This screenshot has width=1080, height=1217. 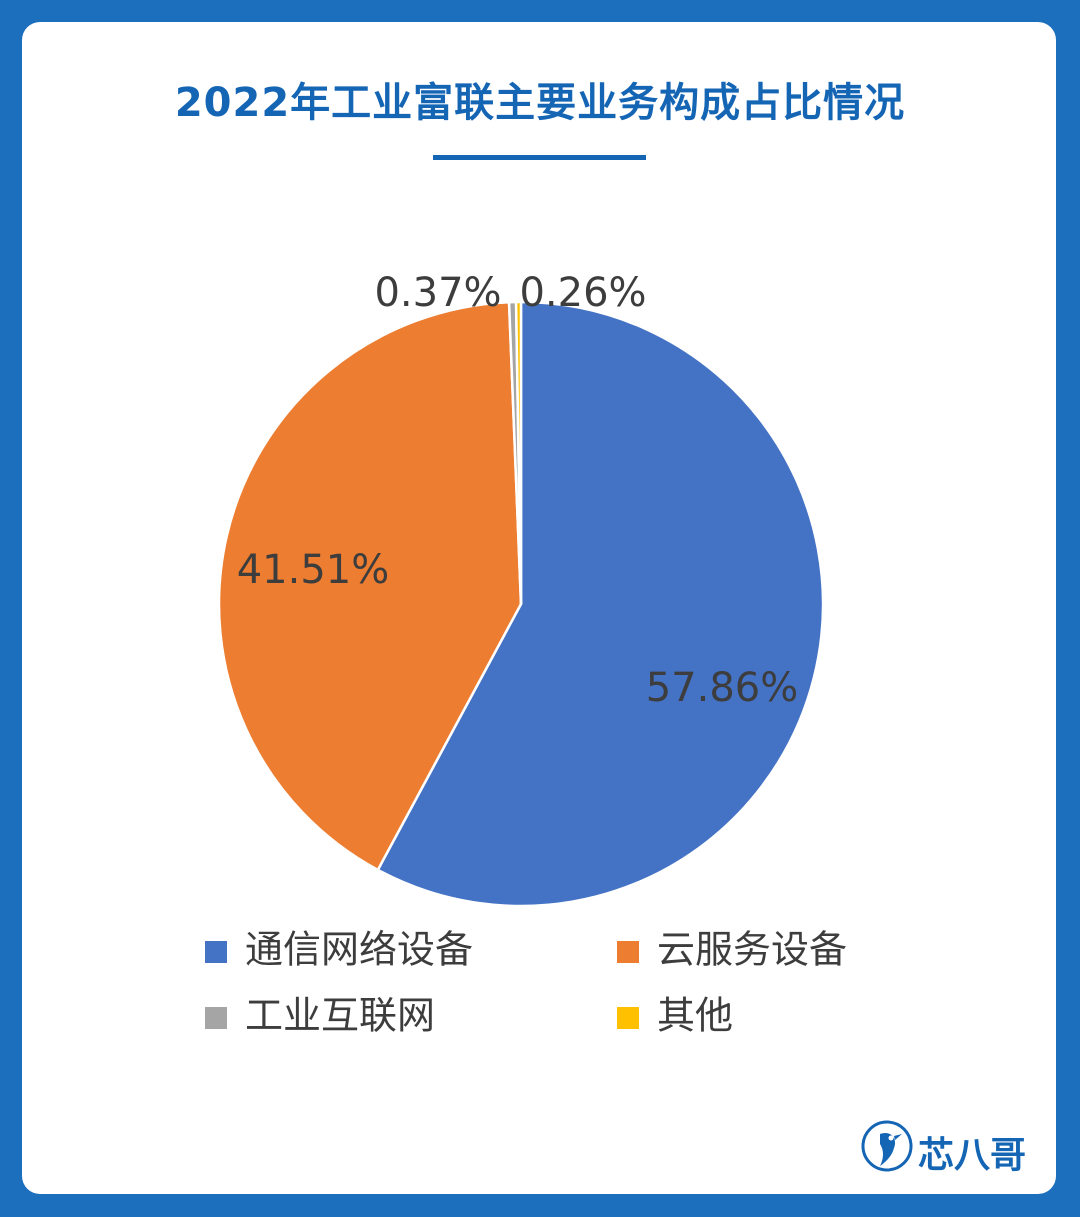 I want to click on legend-label-3: 工业互联网, so click(x=340, y=1016).